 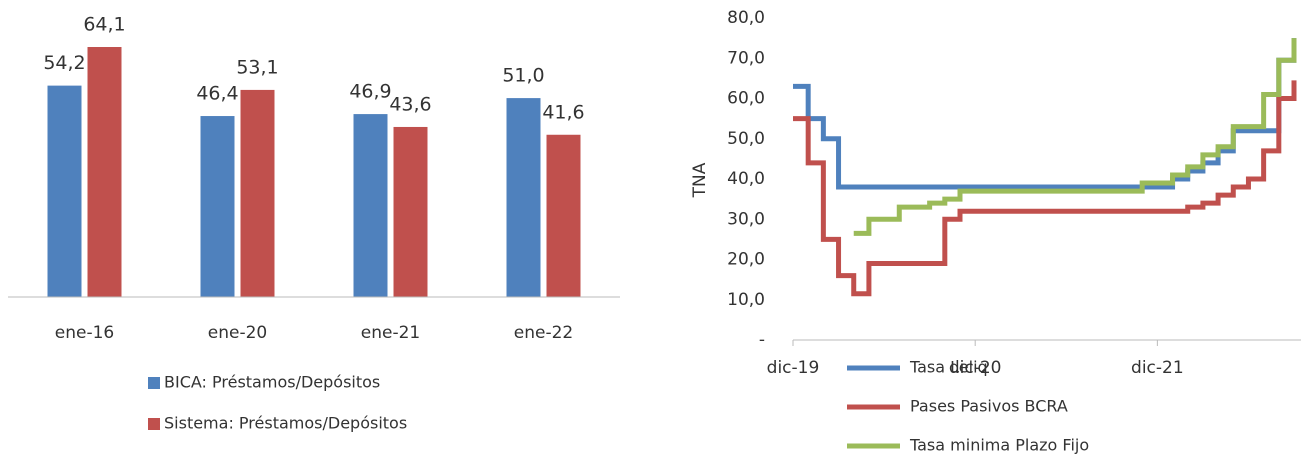 What do you see at coordinates (104, 25) in the screenshot?
I see `value-label: 64,1` at bounding box center [104, 25].